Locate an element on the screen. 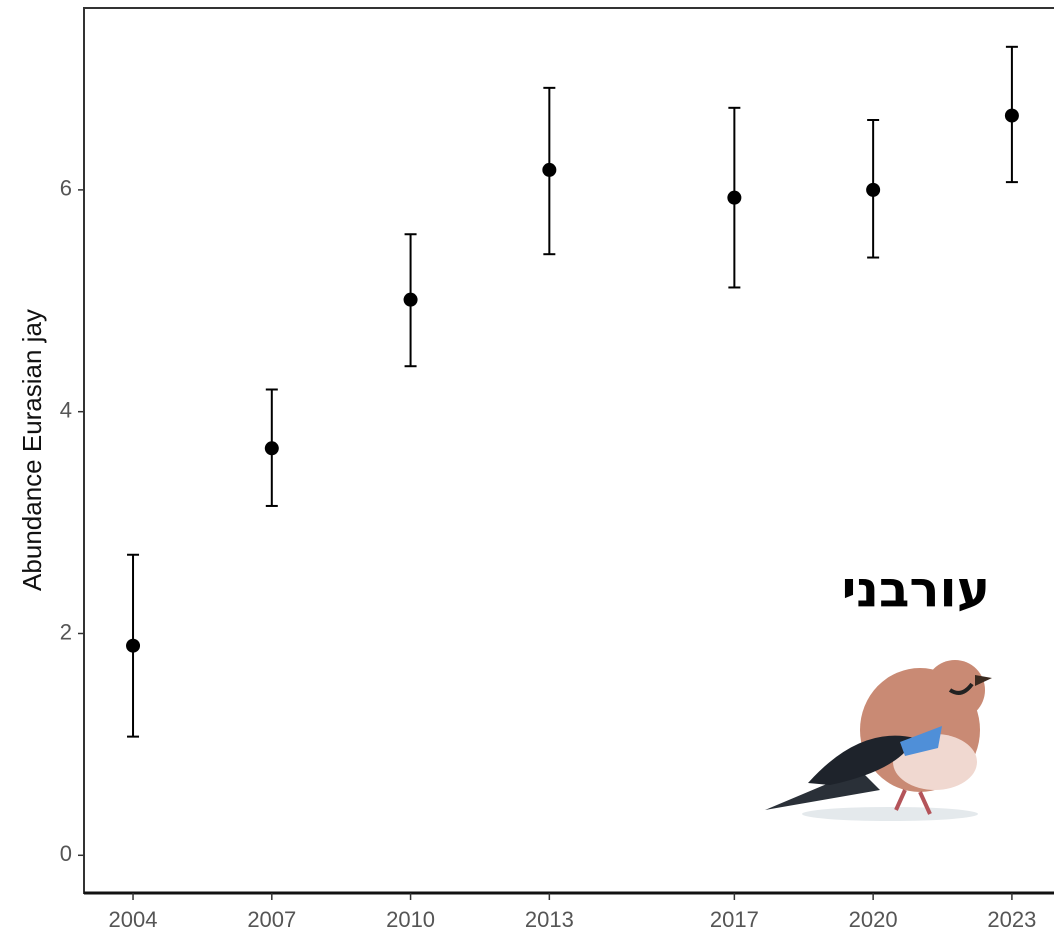 Image resolution: width=1054 pixels, height=940 pixels. y-tick-label: 2 is located at coordinates (66, 631).